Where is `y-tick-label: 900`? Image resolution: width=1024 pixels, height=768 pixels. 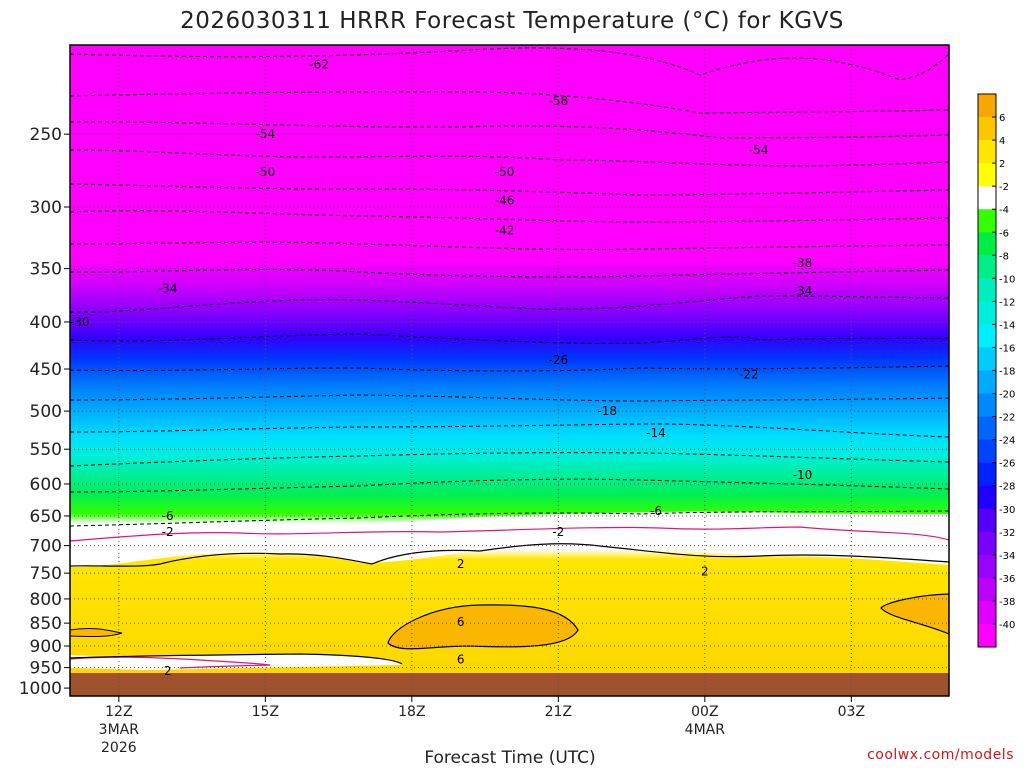
y-tick-label: 900 is located at coordinates (46, 647).